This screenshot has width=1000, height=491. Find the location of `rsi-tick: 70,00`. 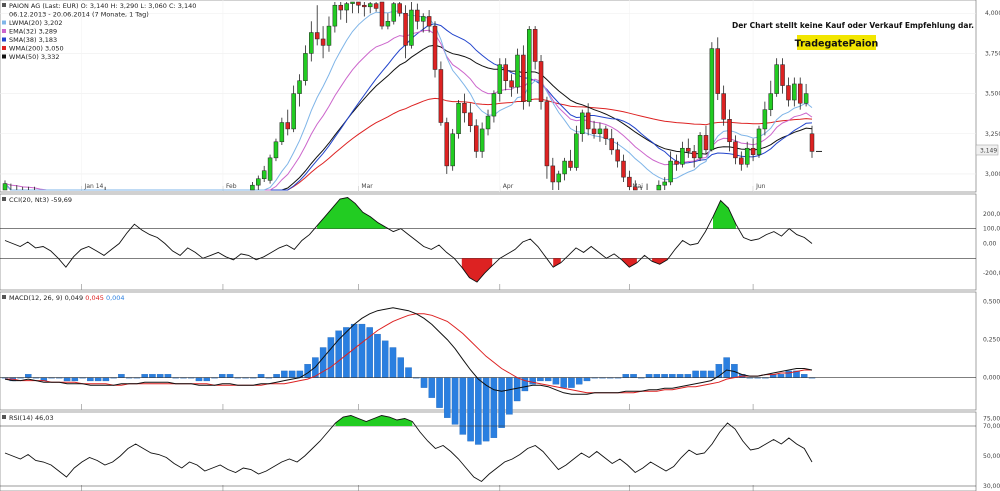

rsi-tick: 70,00 is located at coordinates (991, 426).